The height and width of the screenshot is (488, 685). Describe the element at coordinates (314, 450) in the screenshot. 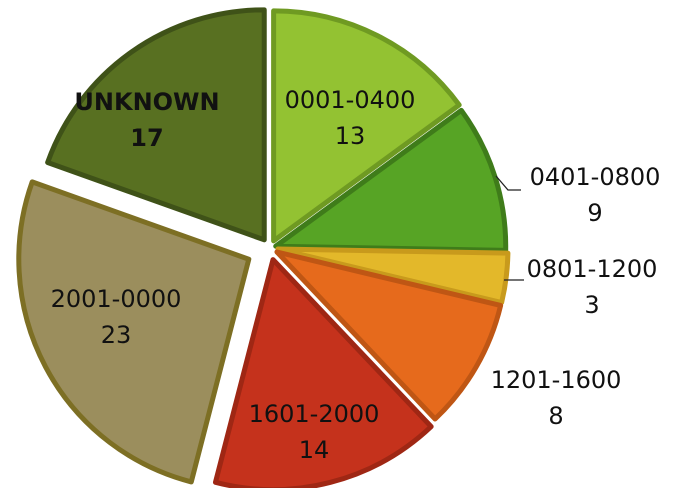

I see `data-label-value: 14` at that location.